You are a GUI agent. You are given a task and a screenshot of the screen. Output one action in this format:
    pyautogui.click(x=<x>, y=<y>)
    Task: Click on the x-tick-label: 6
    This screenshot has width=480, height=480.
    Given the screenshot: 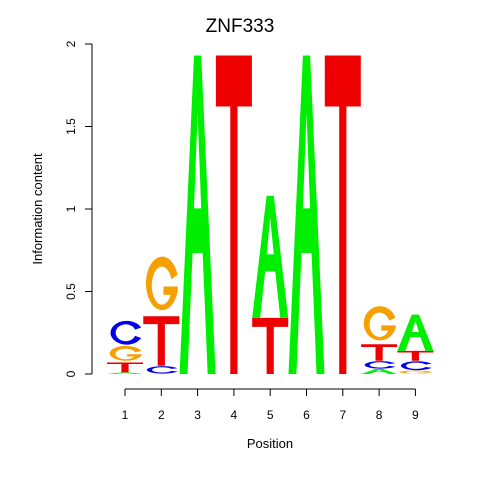 What is the action you would take?
    pyautogui.click(x=306, y=415)
    